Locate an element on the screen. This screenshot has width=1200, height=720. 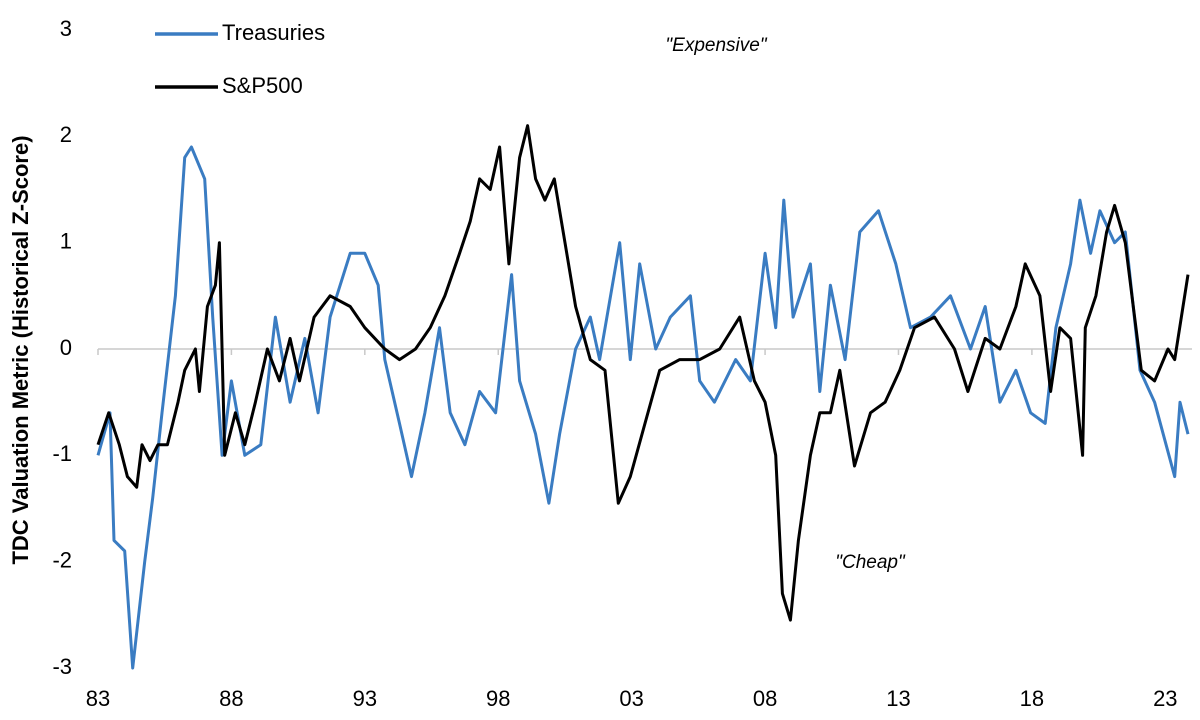
y-tick-label: -2 is located at coordinates (62, 559).